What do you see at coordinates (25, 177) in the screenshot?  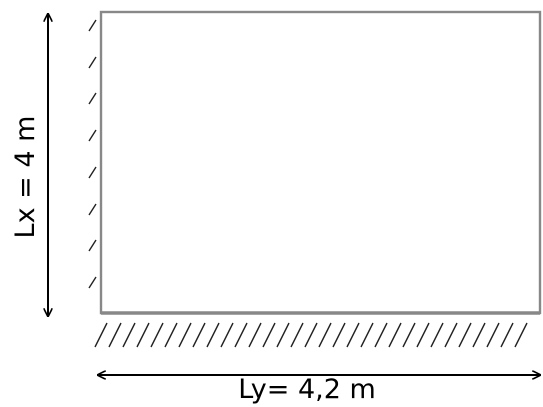 I see `lx-label: Lx = 4 m` at bounding box center [25, 177].